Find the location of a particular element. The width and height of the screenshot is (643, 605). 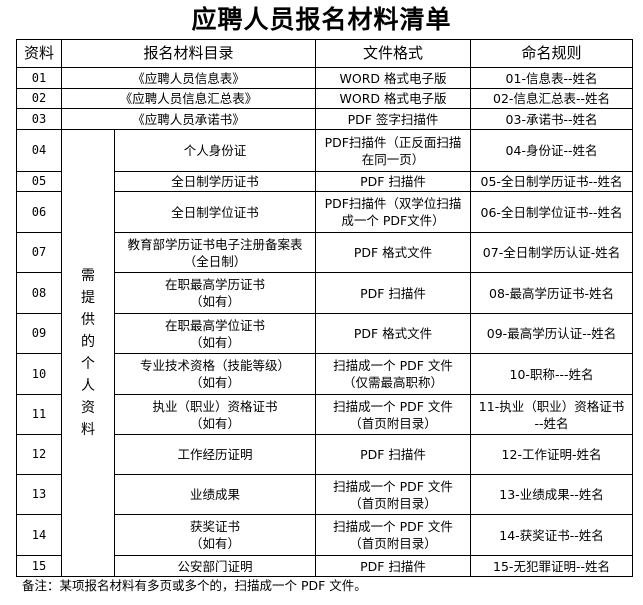

row-number: 07 is located at coordinates (39, 252).